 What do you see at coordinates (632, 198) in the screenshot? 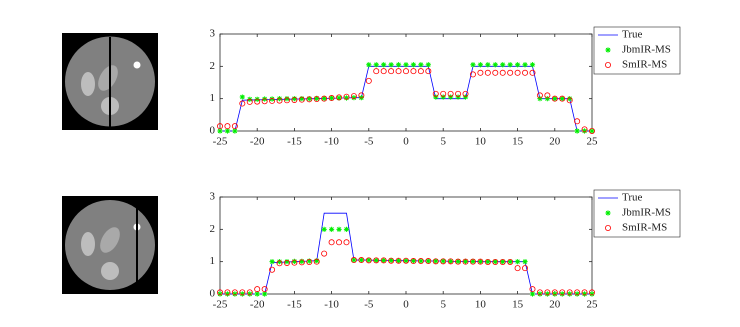
I see `legend-label: True` at bounding box center [632, 198].